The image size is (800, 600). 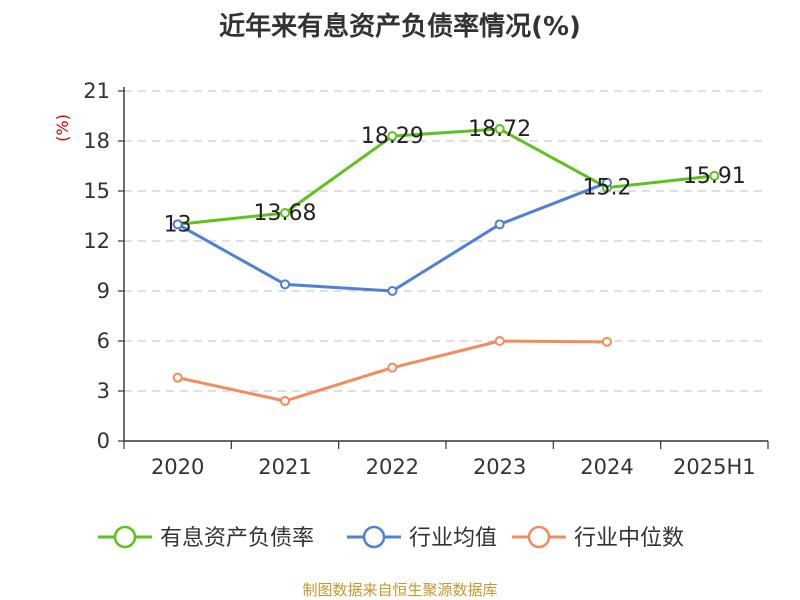 What do you see at coordinates (103, 441) in the screenshot?
I see `y-tick-label: 0` at bounding box center [103, 441].